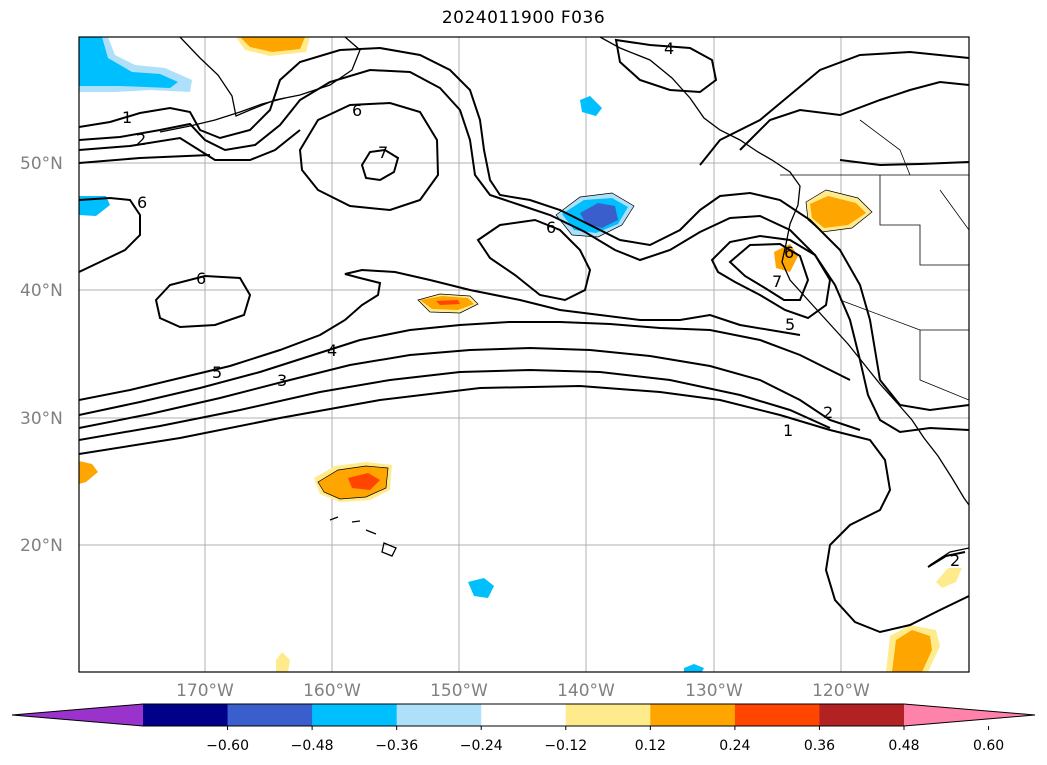 The height and width of the screenshot is (765, 1047). What do you see at coordinates (565, 746) in the screenshot?
I see `colorbar-tick-label: −0.12` at bounding box center [565, 746].